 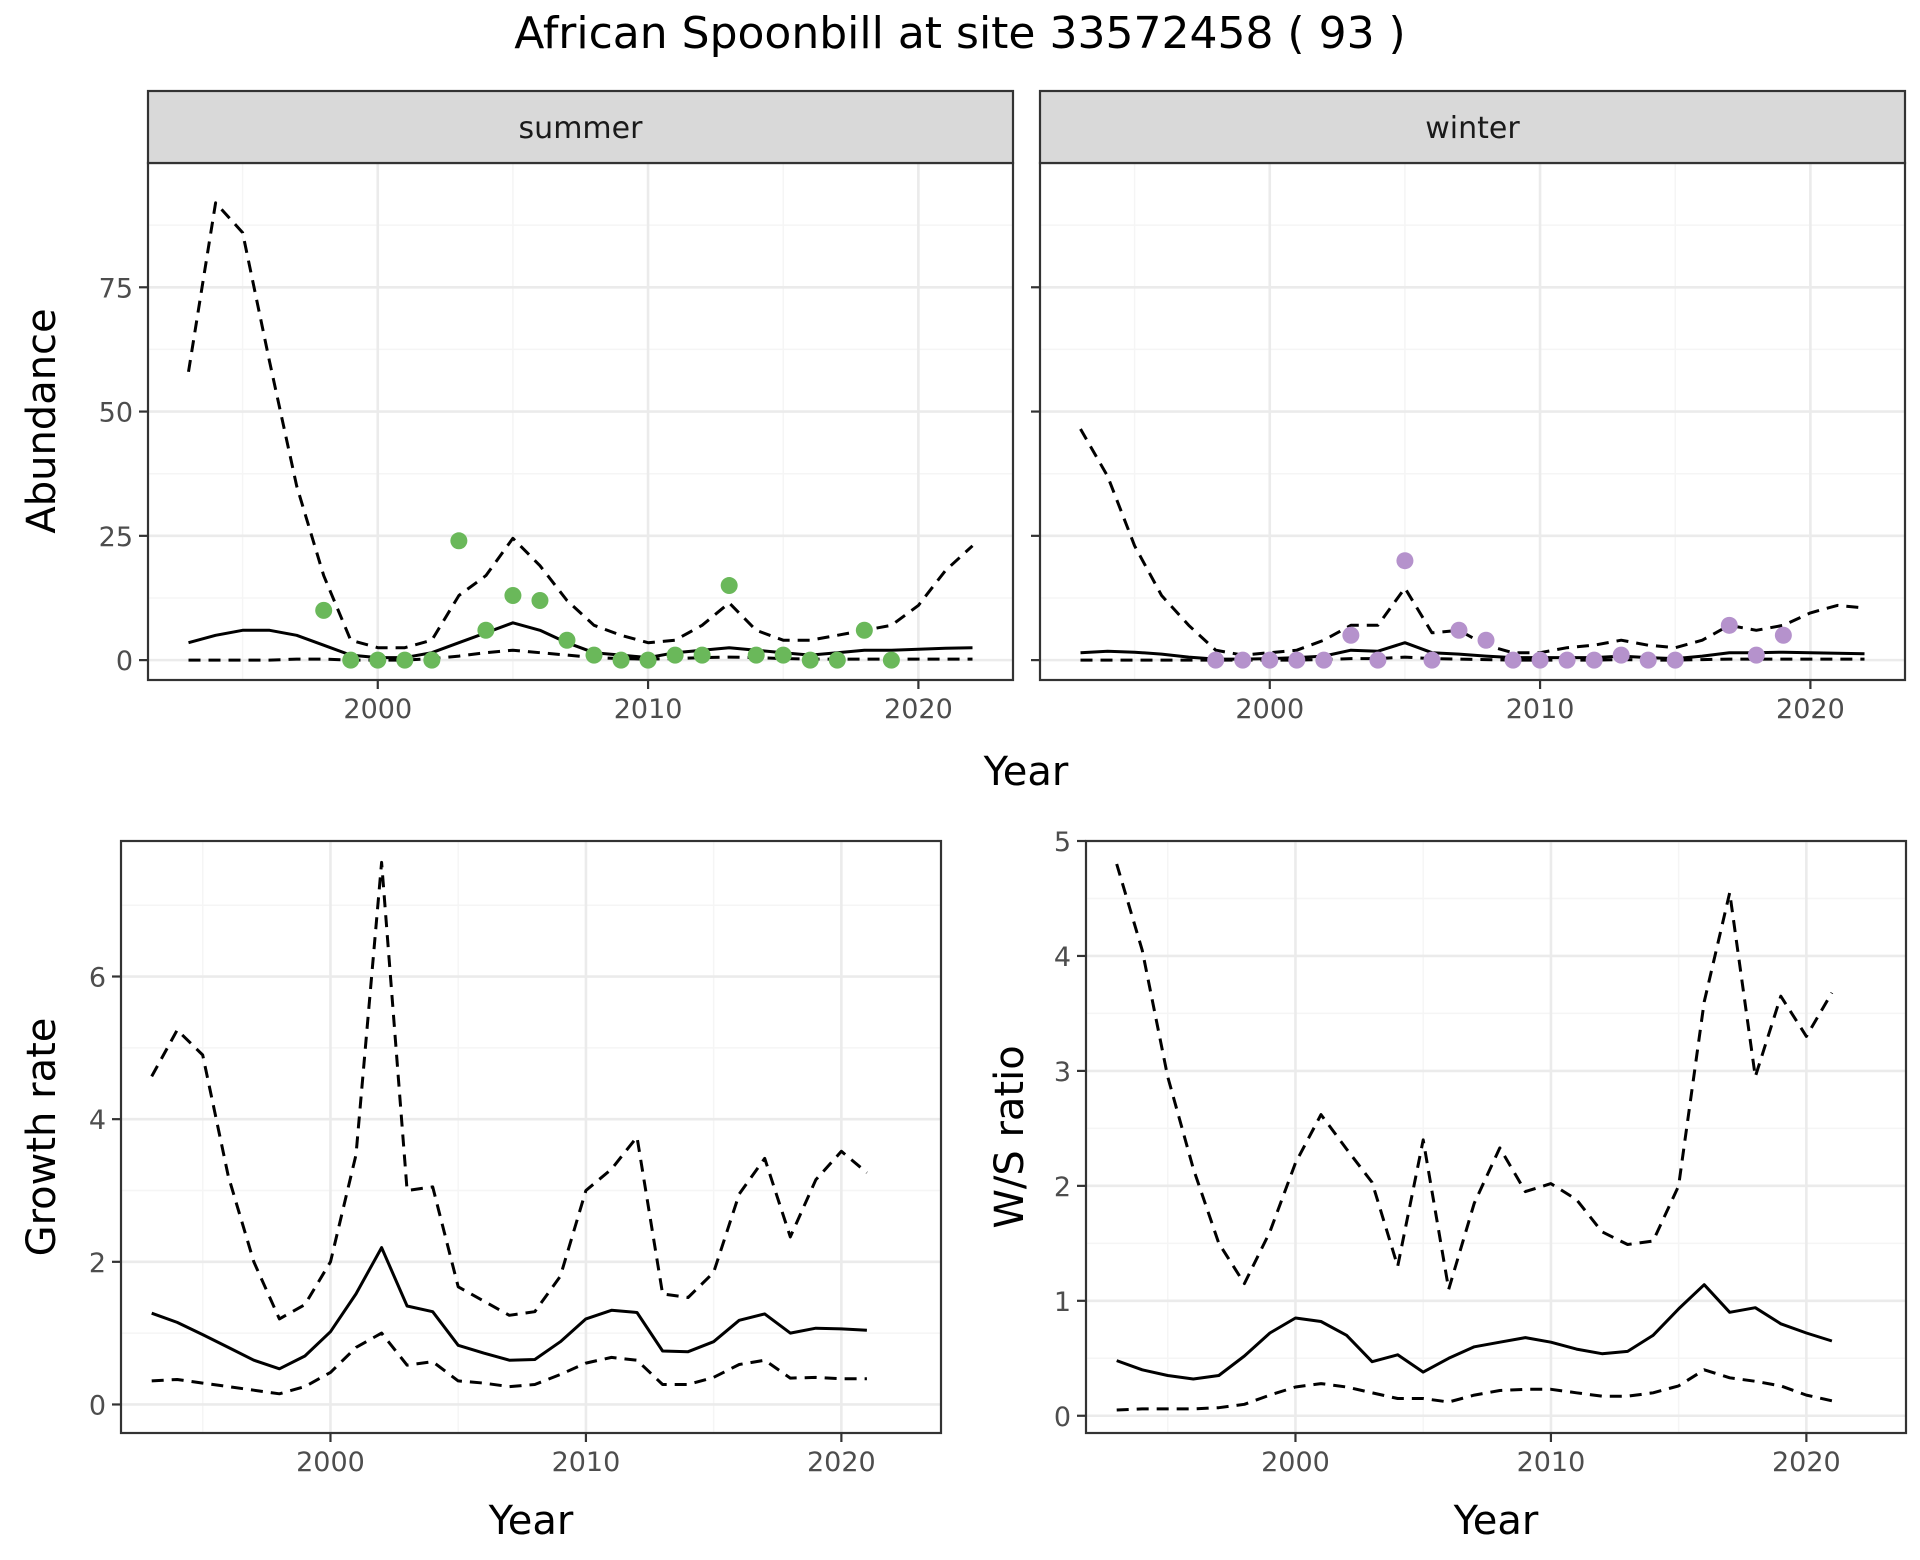 I want to click on abundance-summer-facet-label: summer, so click(x=581, y=128).